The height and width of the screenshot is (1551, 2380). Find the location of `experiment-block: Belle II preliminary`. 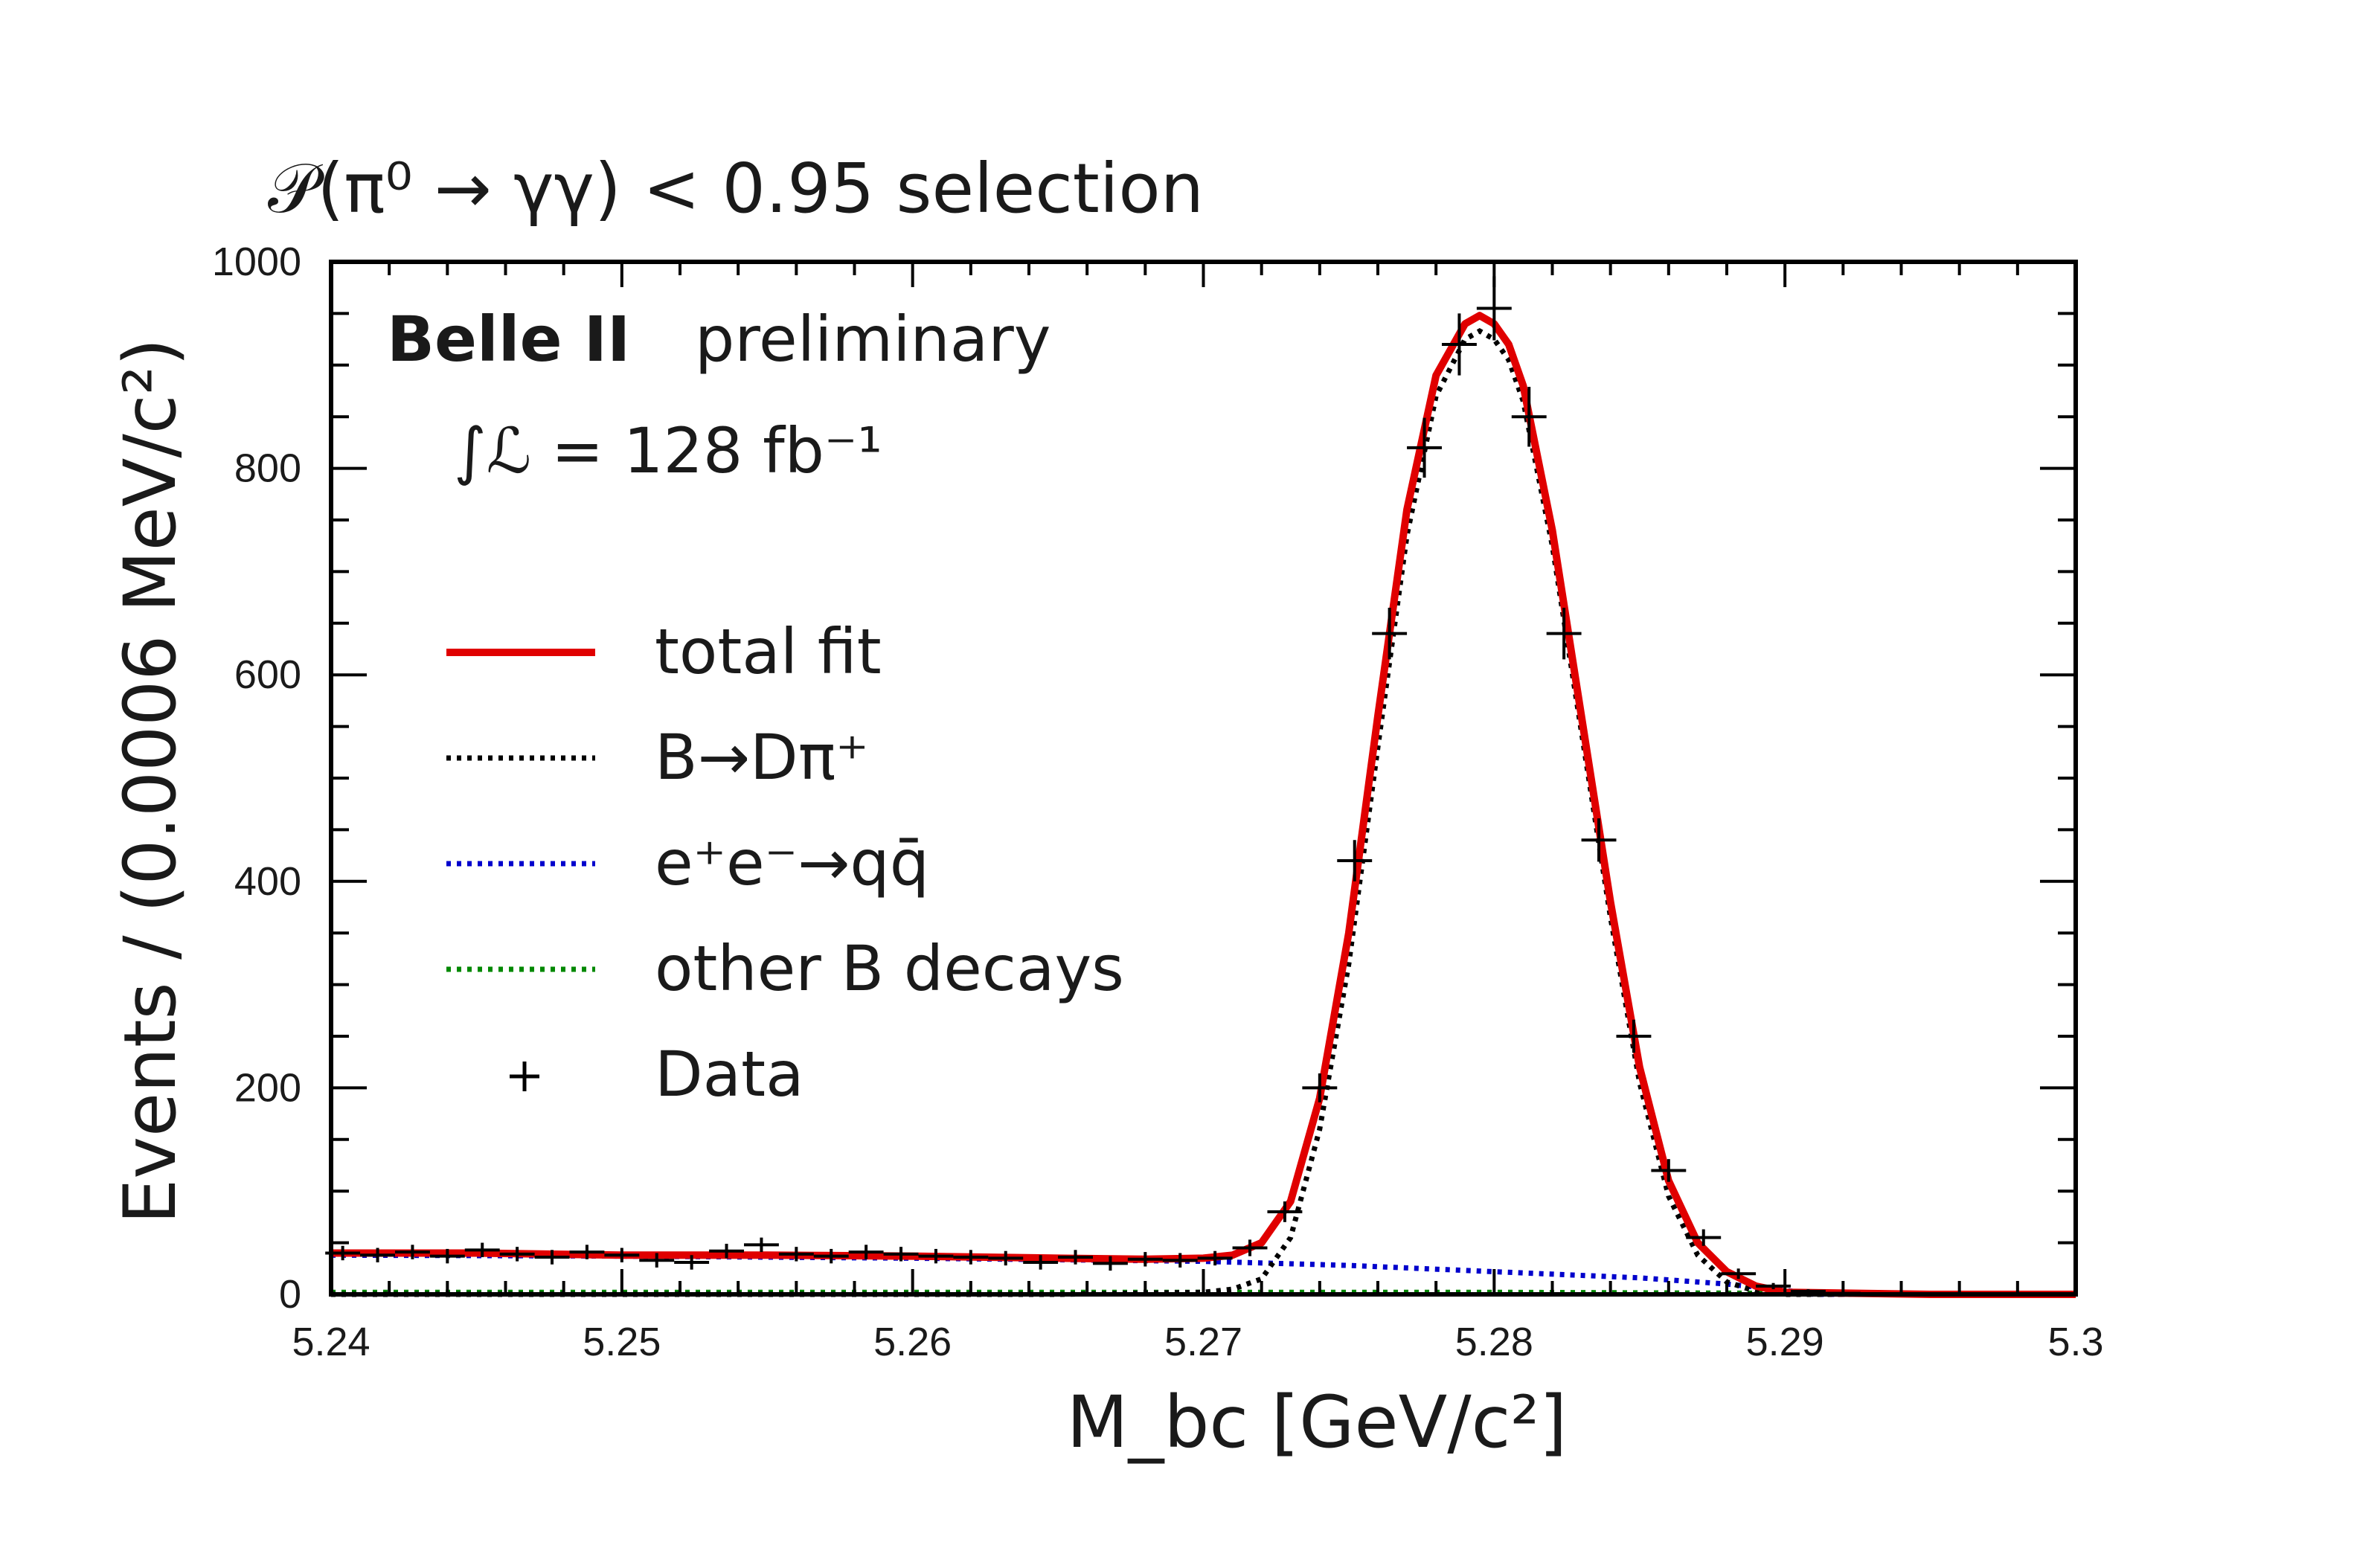

experiment-block: Belle II preliminary is located at coordinates (719, 339).